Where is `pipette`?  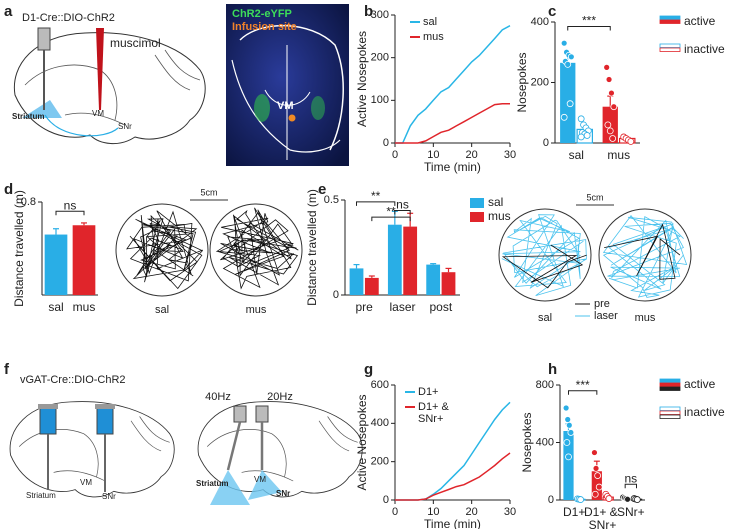 pipette is located at coordinates (100, 69).